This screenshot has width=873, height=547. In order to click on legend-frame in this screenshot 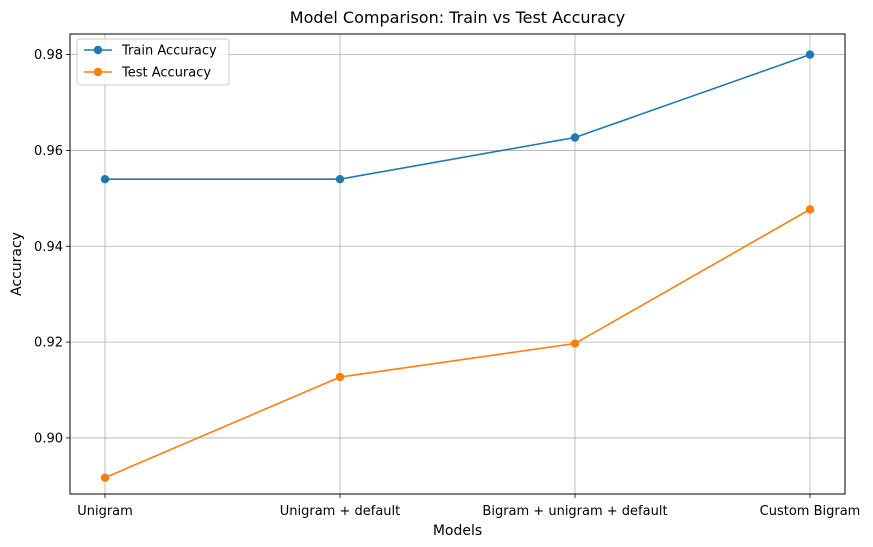, I will do `click(153, 62)`.